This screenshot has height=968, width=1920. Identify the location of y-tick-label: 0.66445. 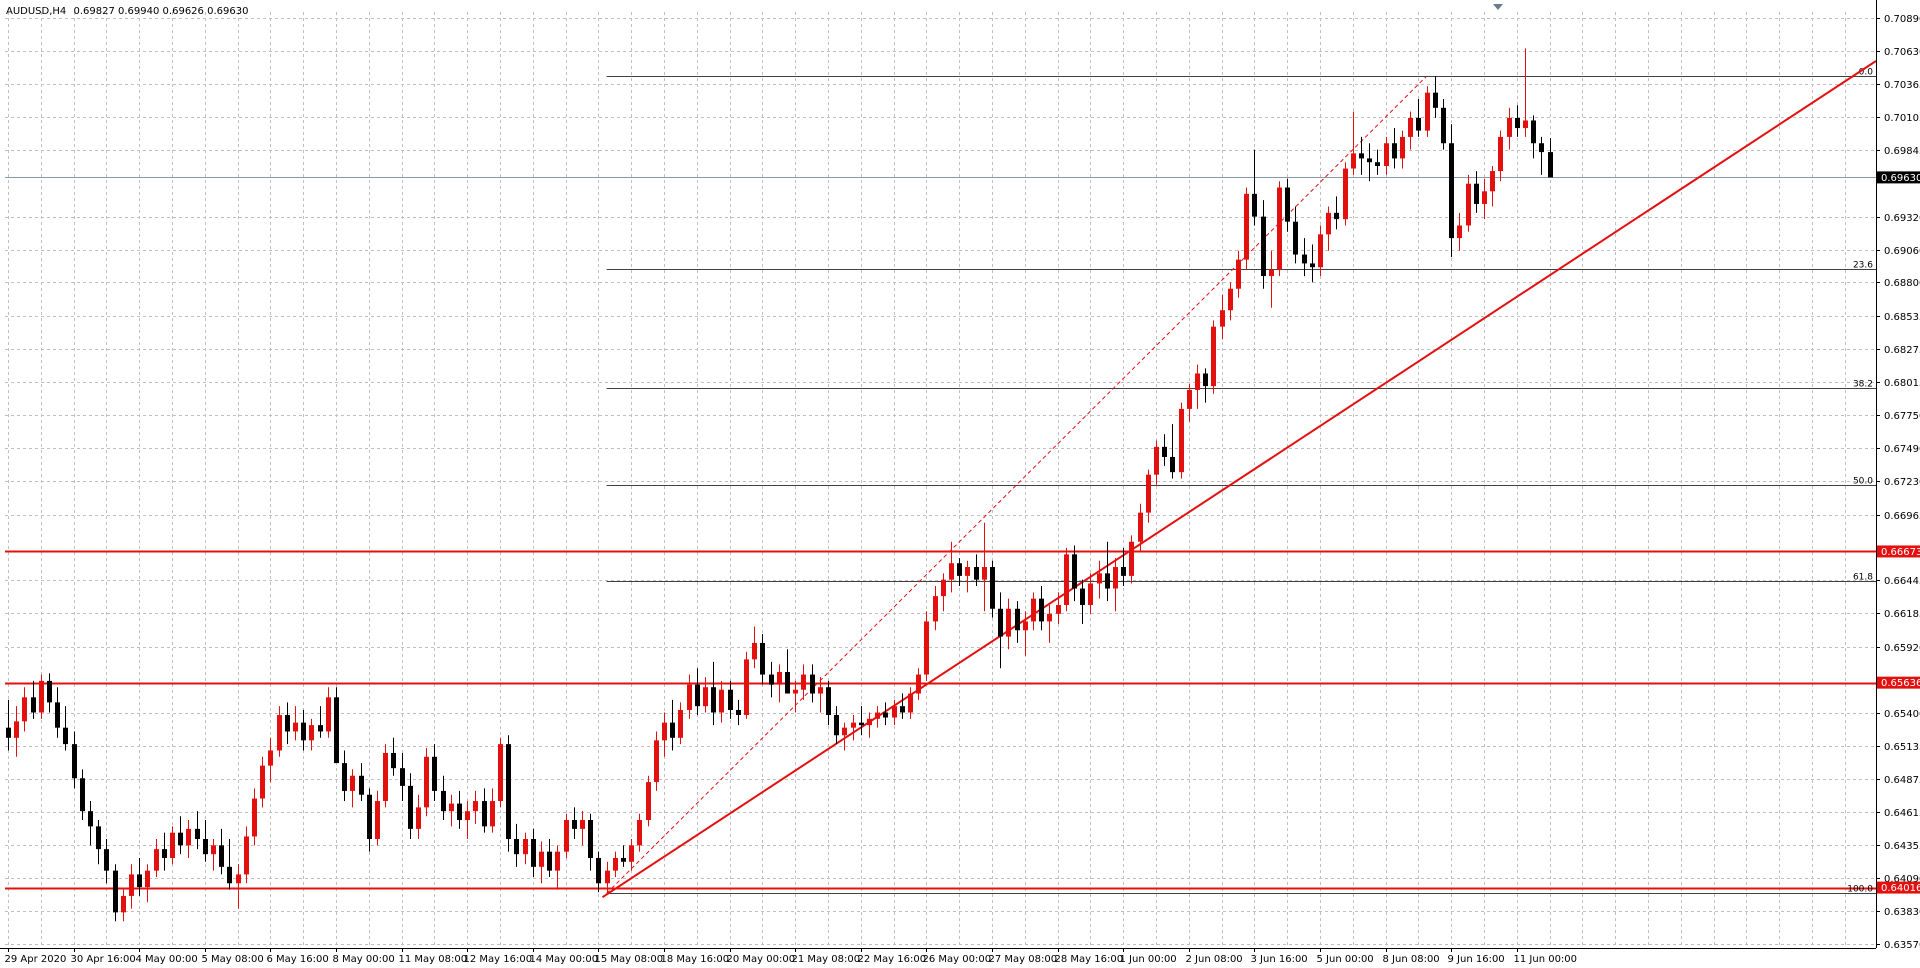
(1902, 581).